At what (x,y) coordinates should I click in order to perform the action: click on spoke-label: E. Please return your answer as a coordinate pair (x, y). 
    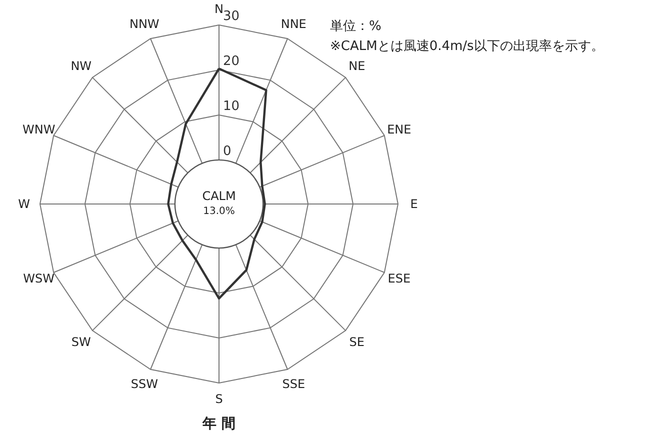
    Looking at the image, I should click on (414, 204).